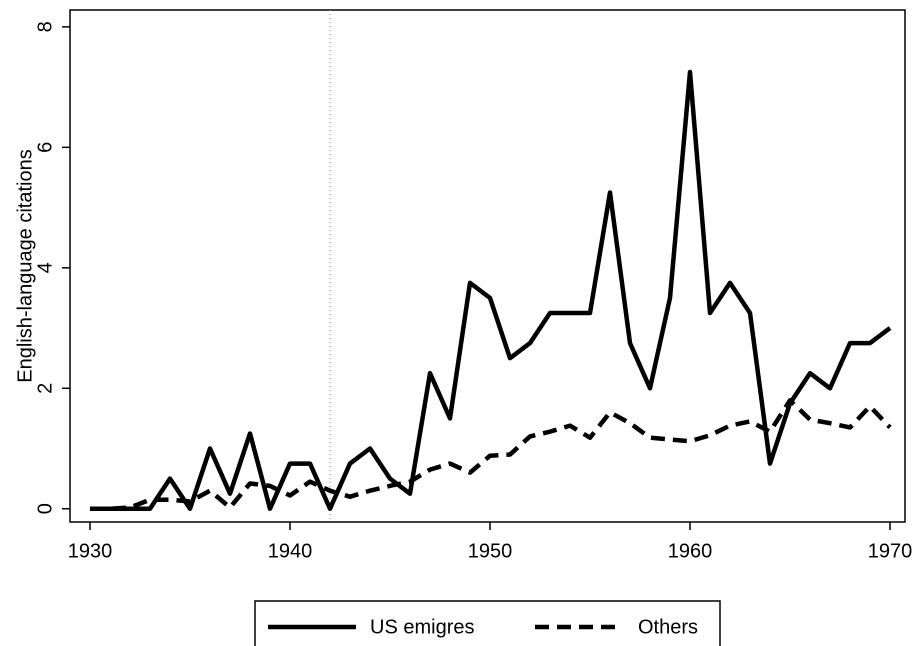  I want to click on y-axis-label: English-language citations, so click(25, 266).